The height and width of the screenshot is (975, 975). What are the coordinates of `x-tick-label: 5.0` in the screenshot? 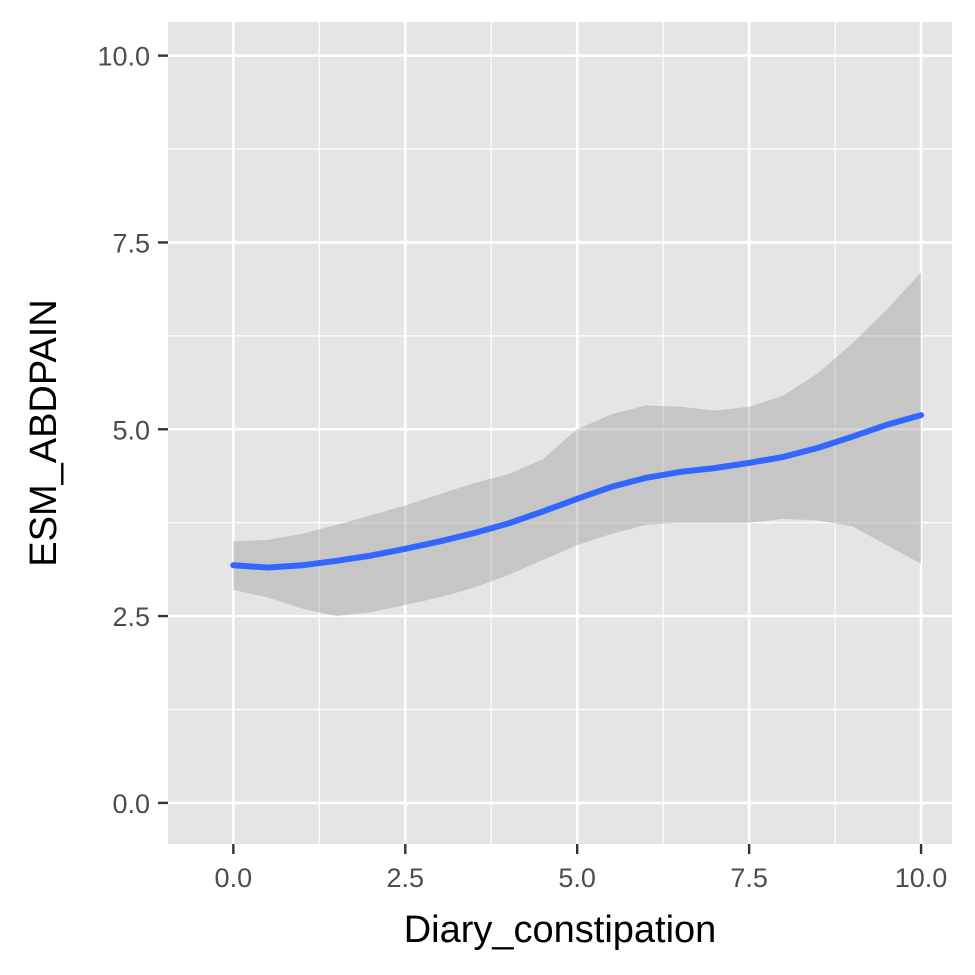 It's located at (577, 878).